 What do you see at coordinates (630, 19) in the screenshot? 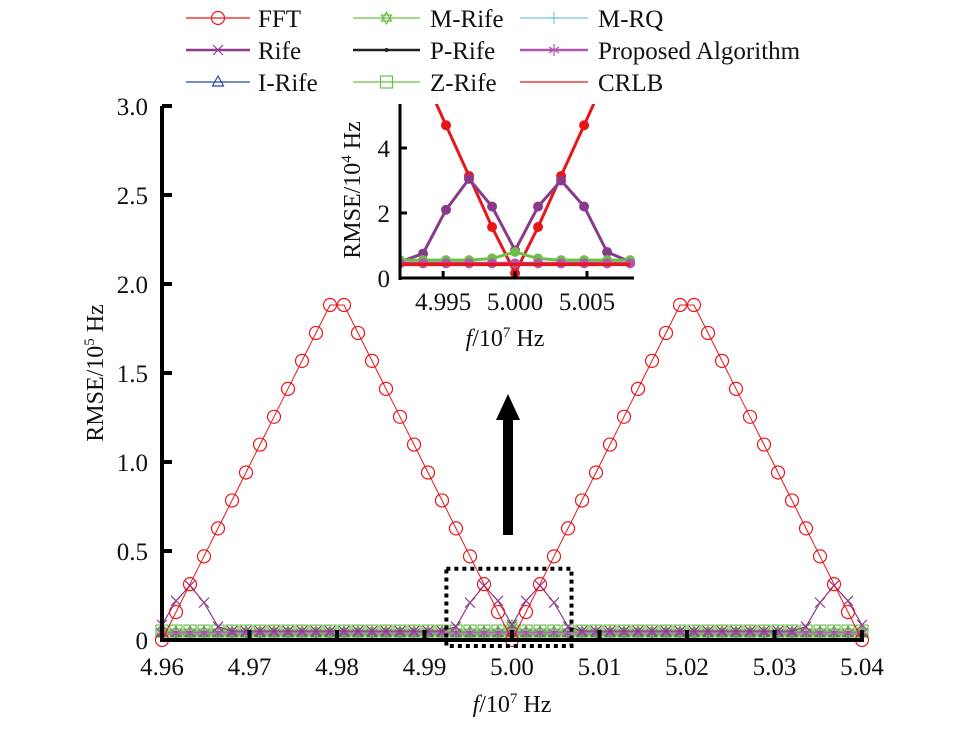
I see `legend-label: M-RQ` at bounding box center [630, 19].